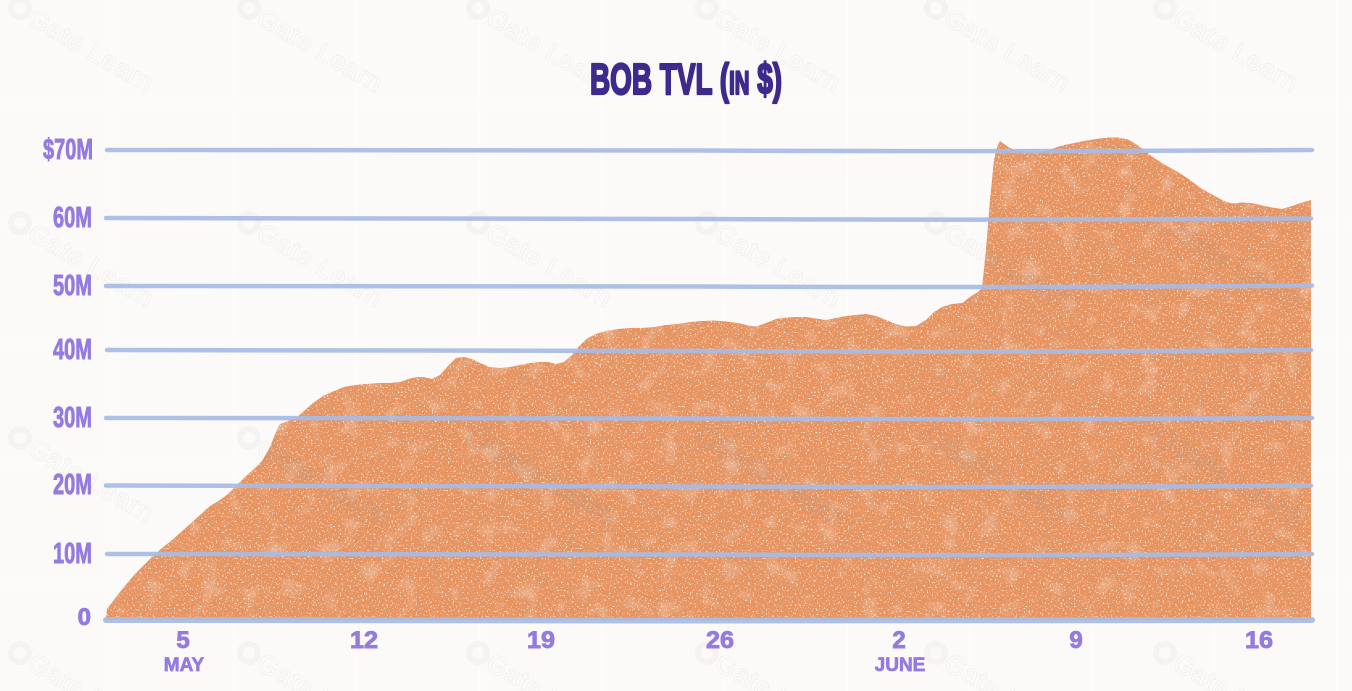  Describe the element at coordinates (720, 640) in the screenshot. I see `svg-text: 26` at that location.